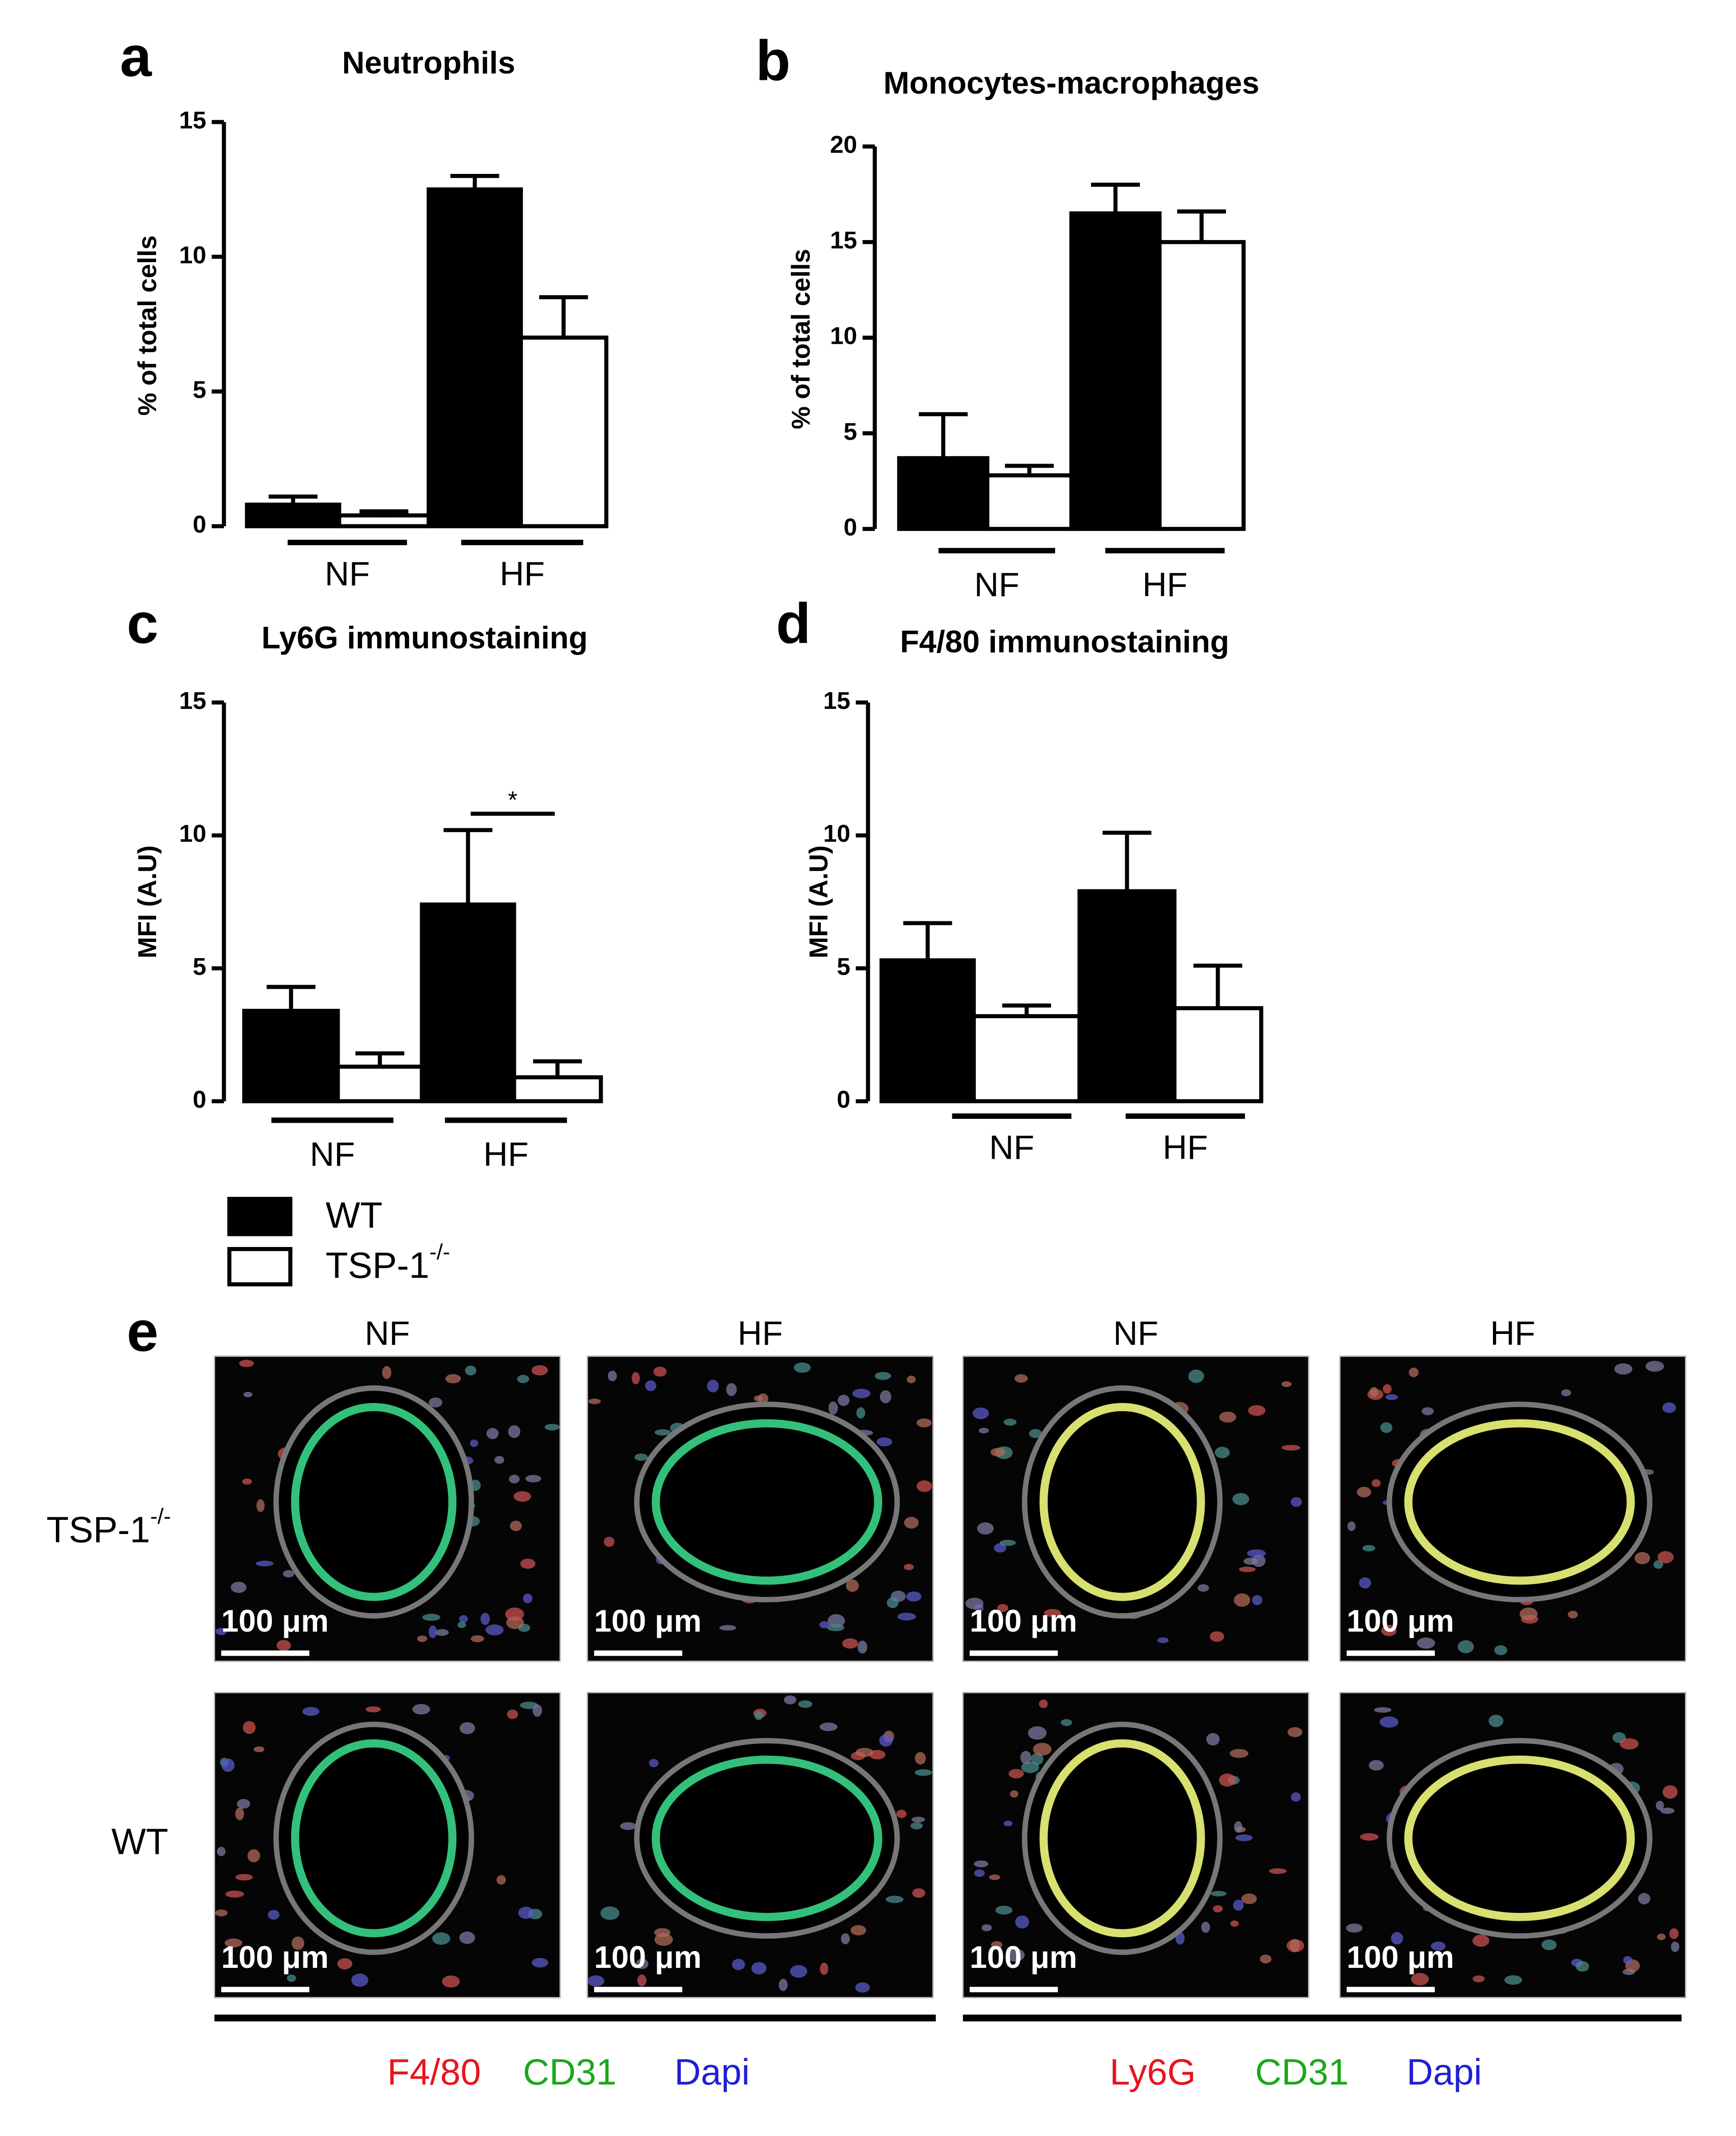 The width and height of the screenshot is (1736, 2136). Describe the element at coordinates (160, 1517) in the screenshot. I see `superscript: -/-` at that location.